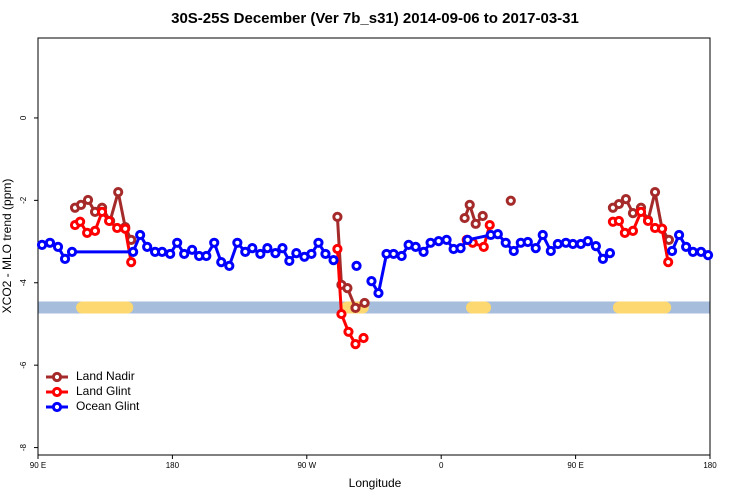 The image size is (750, 500). I want to click on series-line, so click(473, 213).